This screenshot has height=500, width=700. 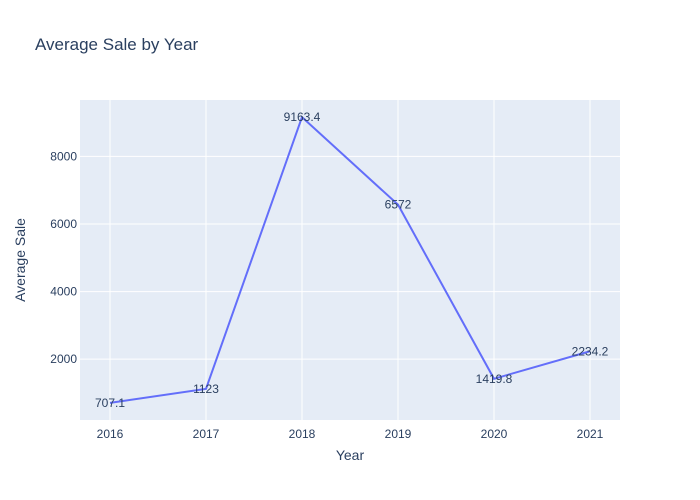 What do you see at coordinates (63, 224) in the screenshot?
I see `y-tick-label: 6000` at bounding box center [63, 224].